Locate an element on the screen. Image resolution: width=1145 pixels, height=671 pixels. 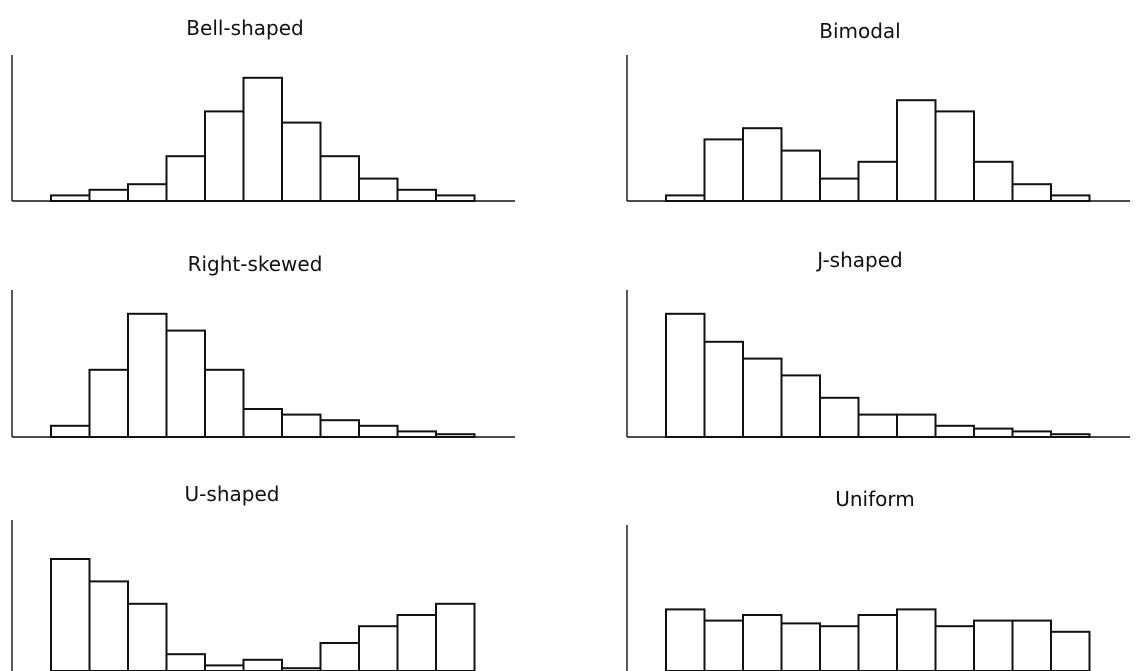
panel-j-shaped: J-shaped is located at coordinates (878, 343).